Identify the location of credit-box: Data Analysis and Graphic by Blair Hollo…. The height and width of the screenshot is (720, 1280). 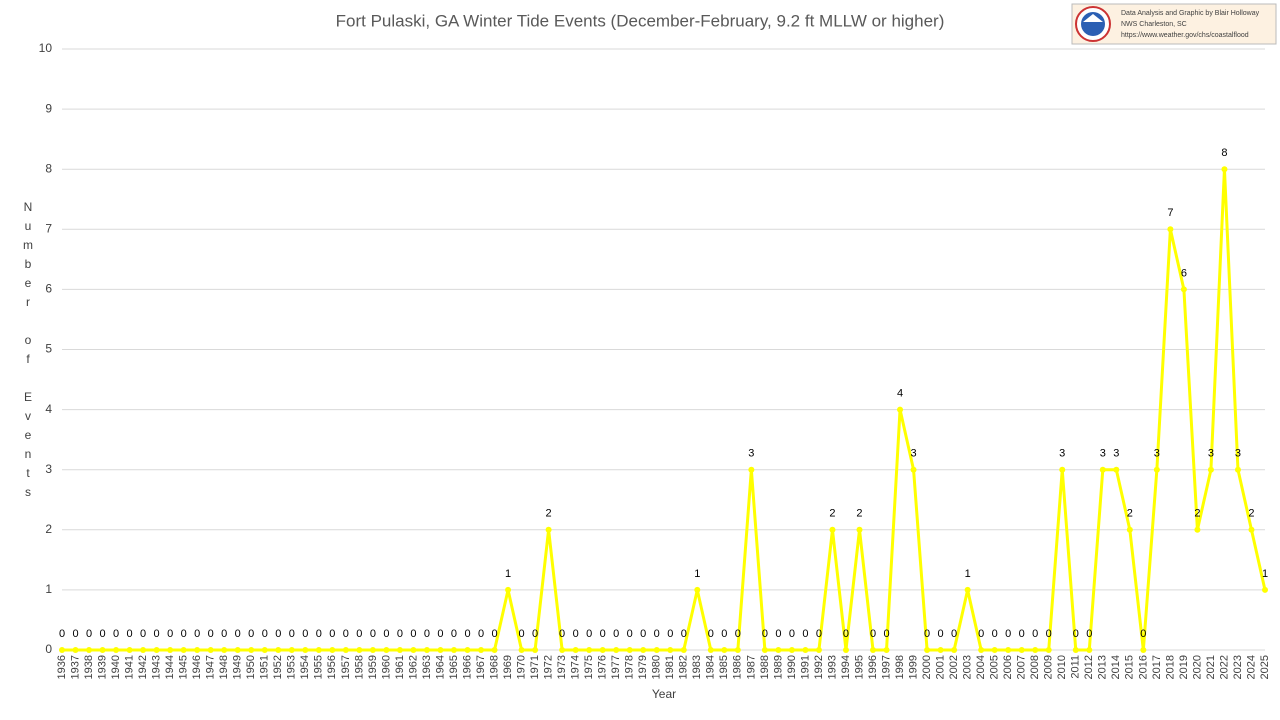
(1174, 24).